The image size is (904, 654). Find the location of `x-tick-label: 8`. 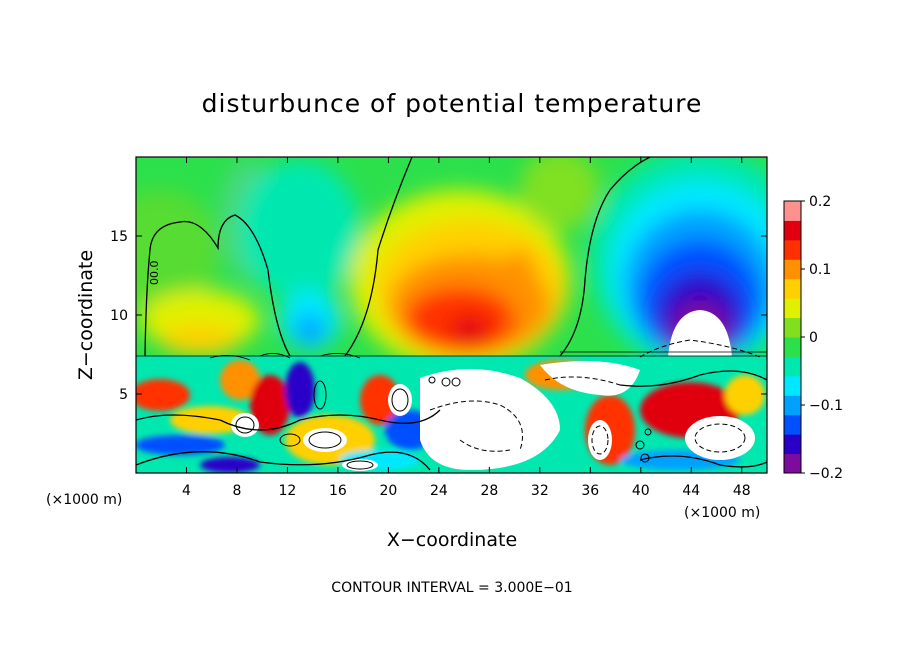

x-tick-label: 8 is located at coordinates (236, 491).